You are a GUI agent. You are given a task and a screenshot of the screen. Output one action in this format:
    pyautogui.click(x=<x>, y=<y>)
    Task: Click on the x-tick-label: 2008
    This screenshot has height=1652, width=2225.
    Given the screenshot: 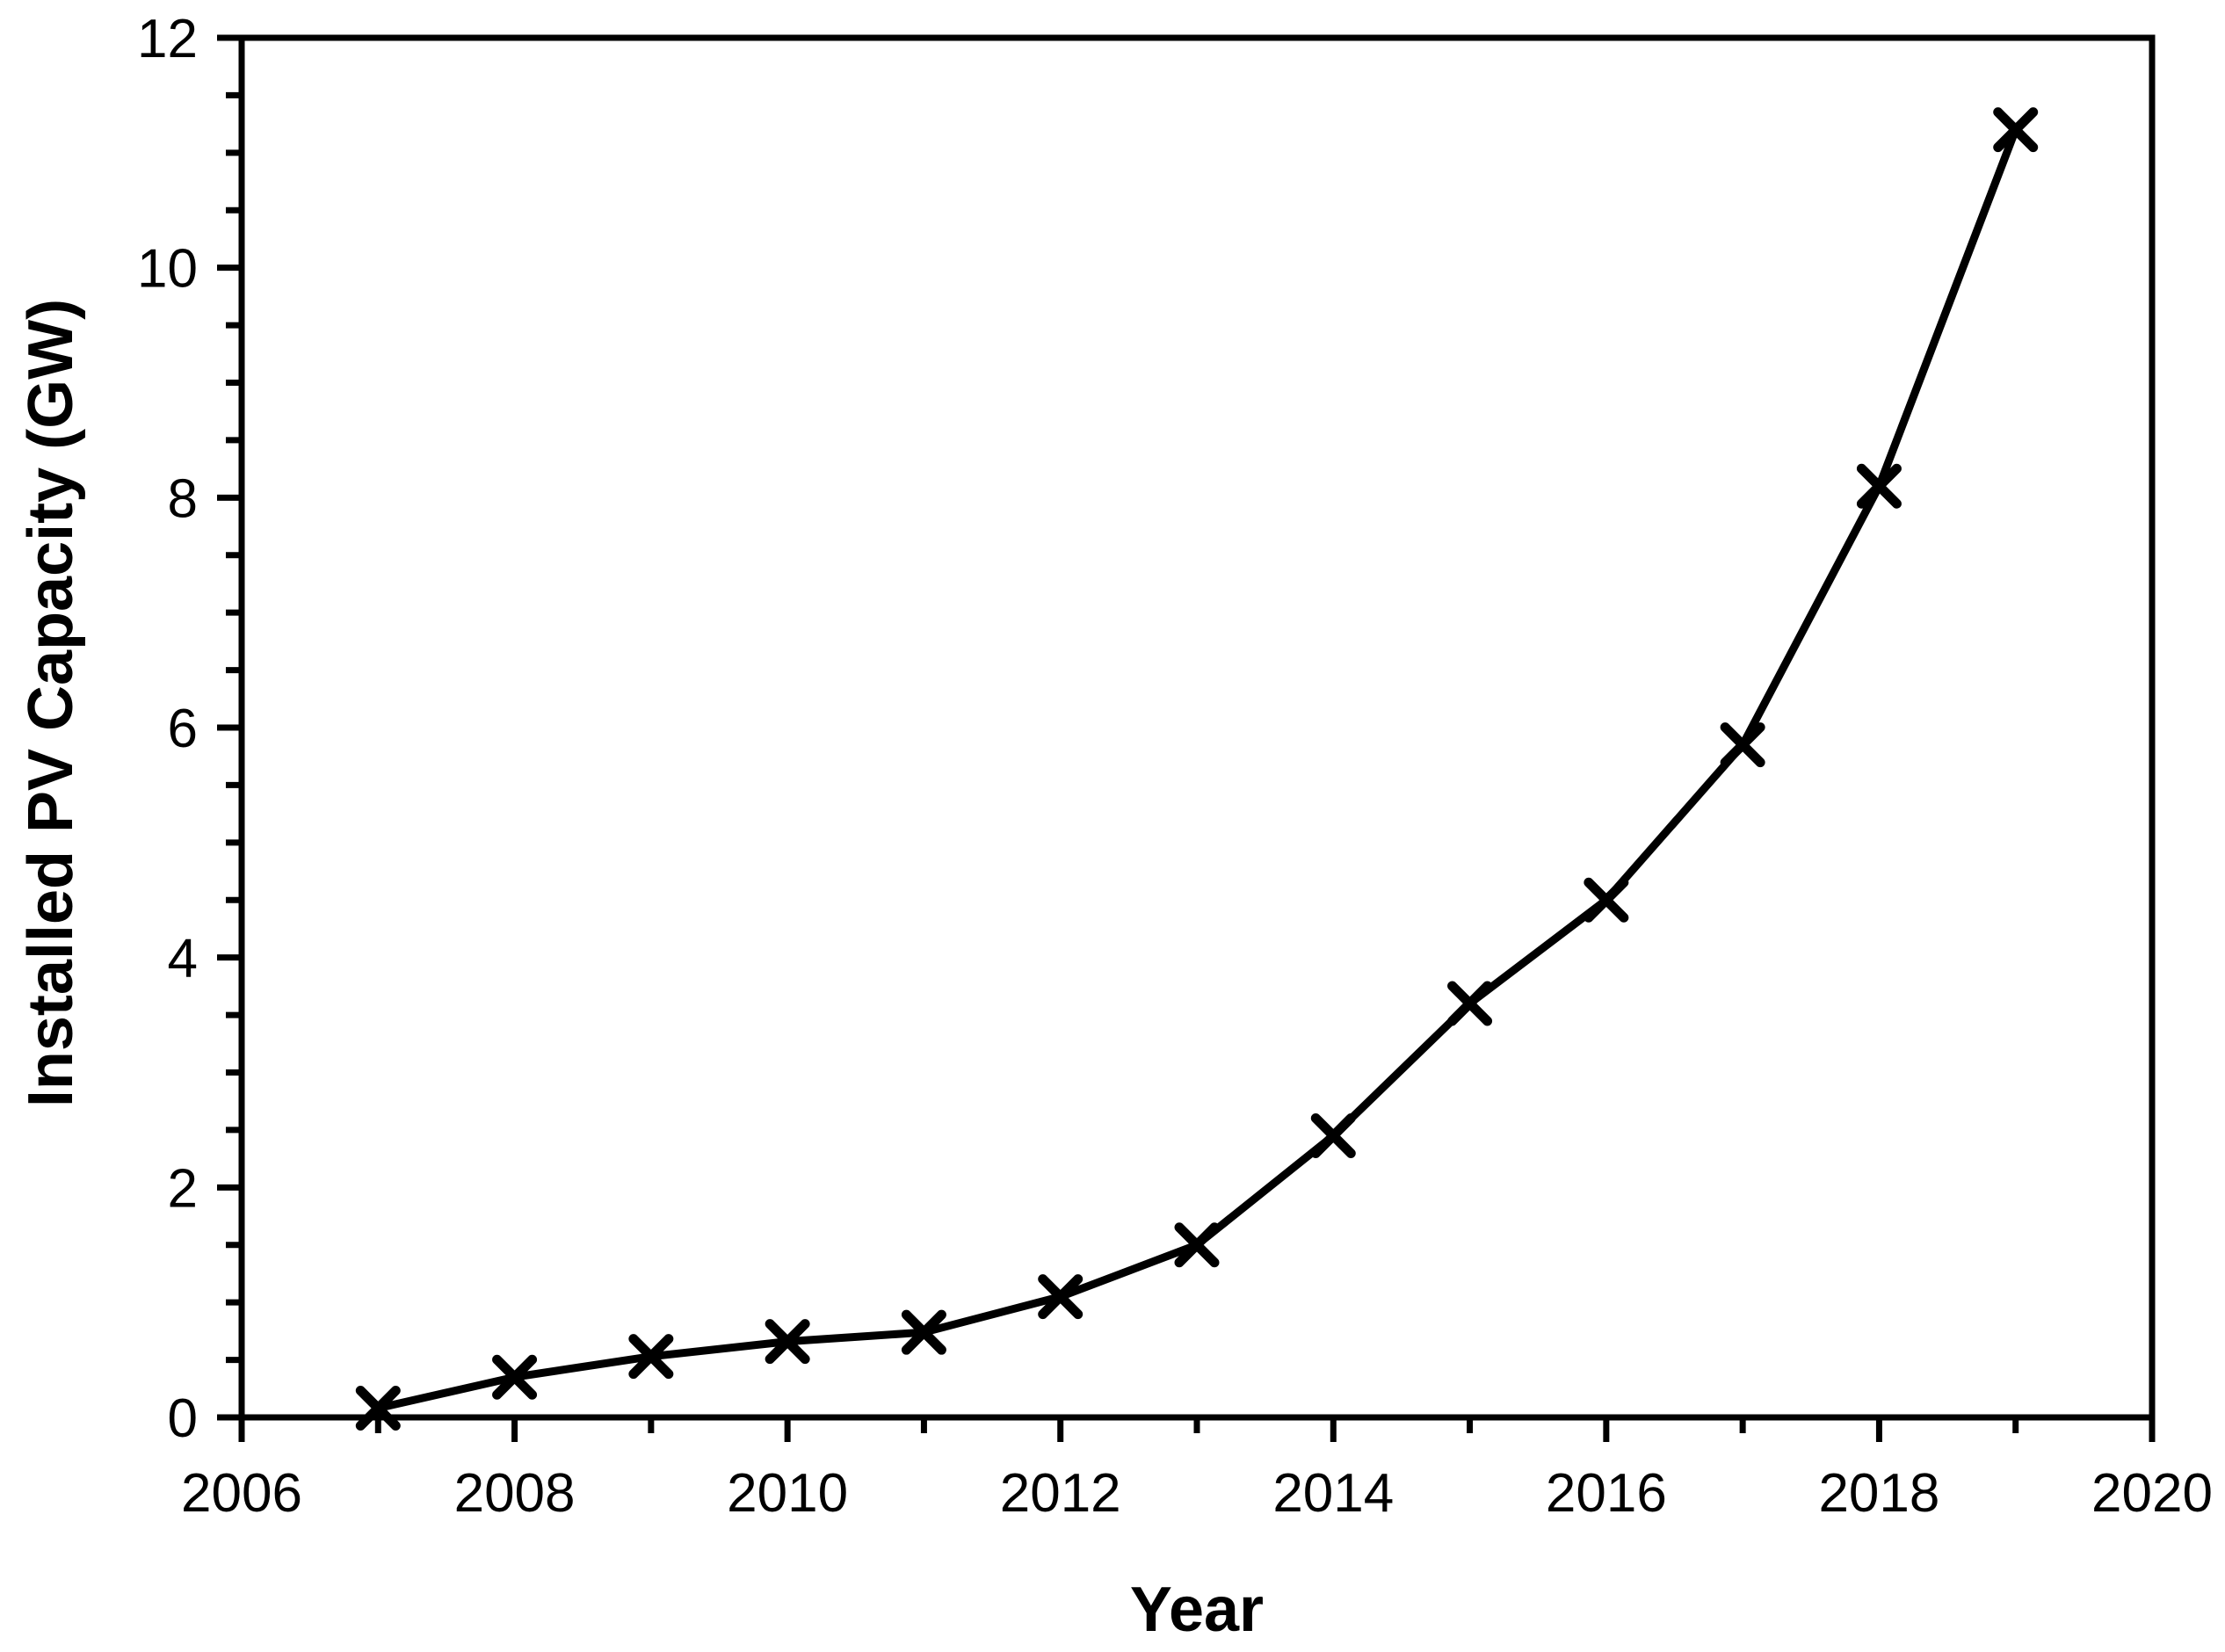 What is the action you would take?
    pyautogui.click(x=515, y=1494)
    